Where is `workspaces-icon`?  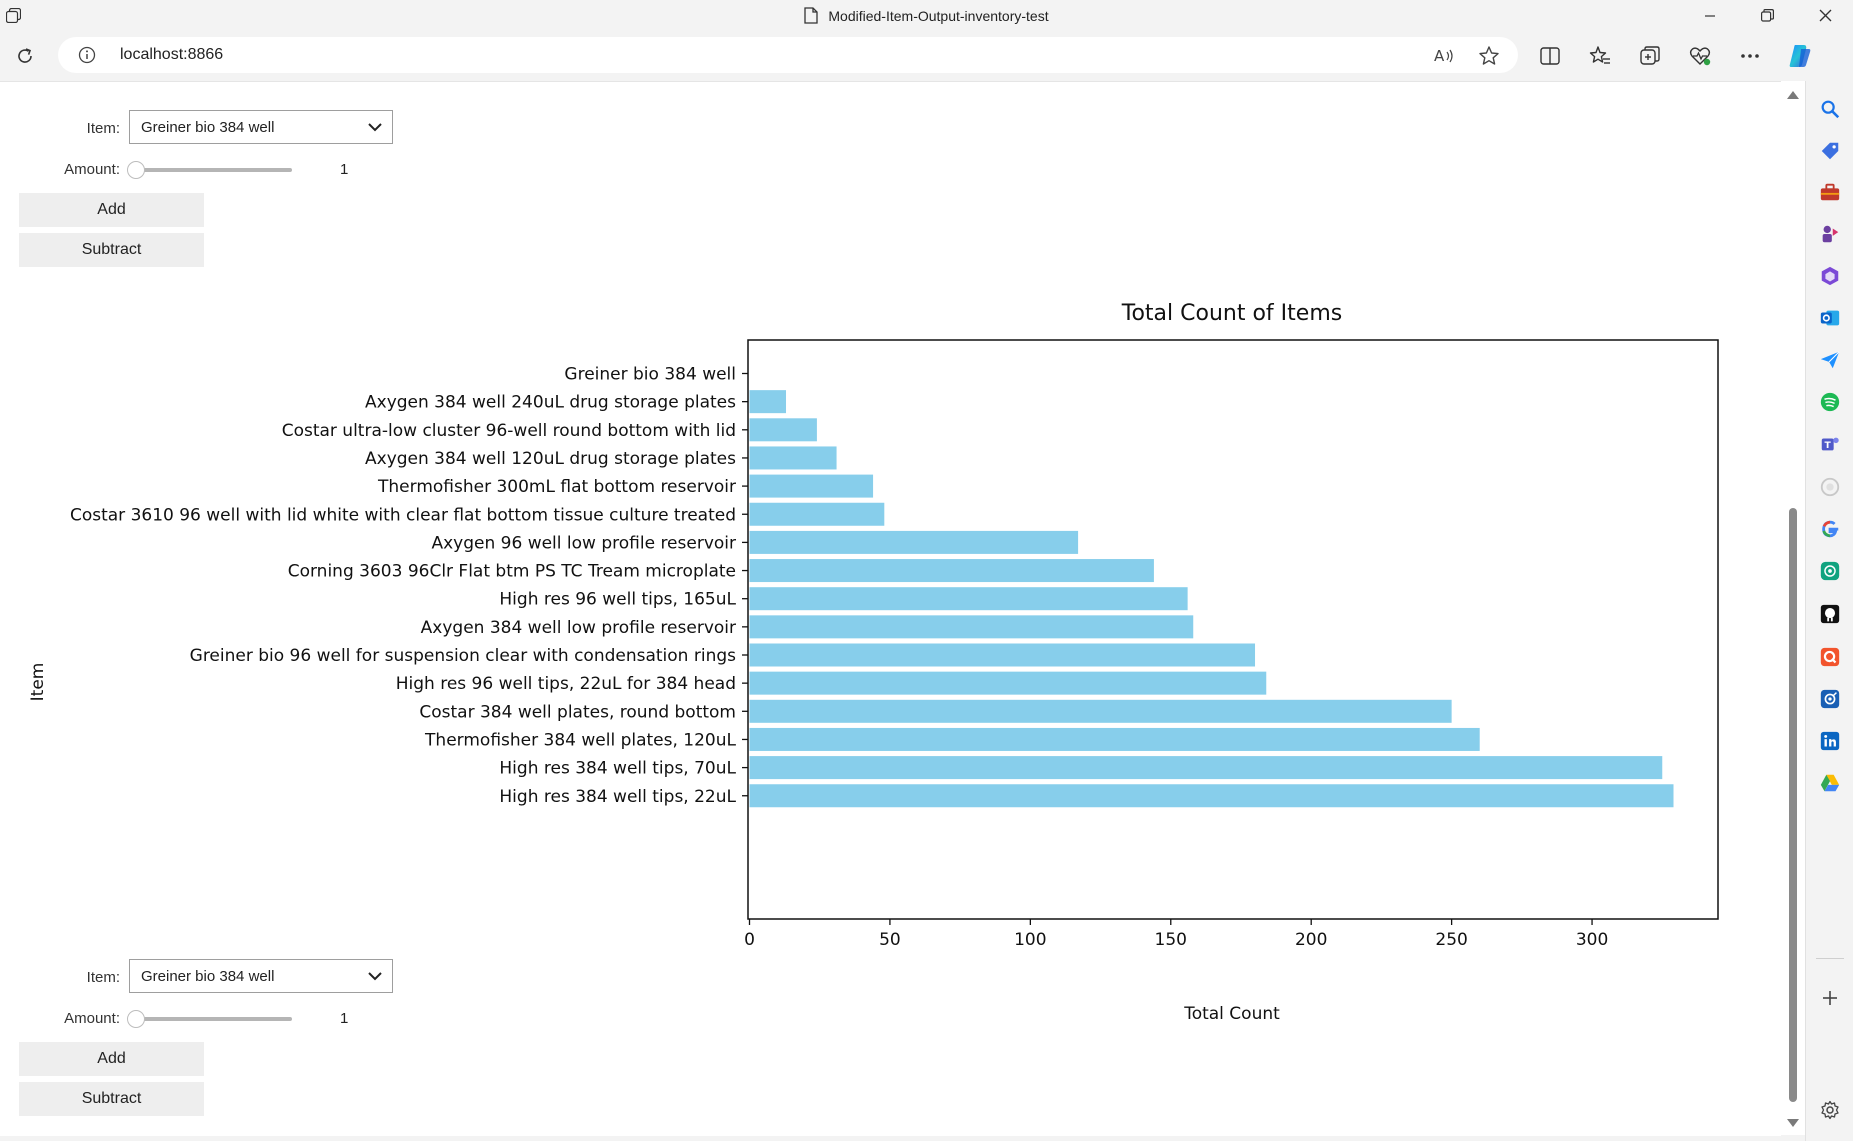
workspaces-icon is located at coordinates (13, 15).